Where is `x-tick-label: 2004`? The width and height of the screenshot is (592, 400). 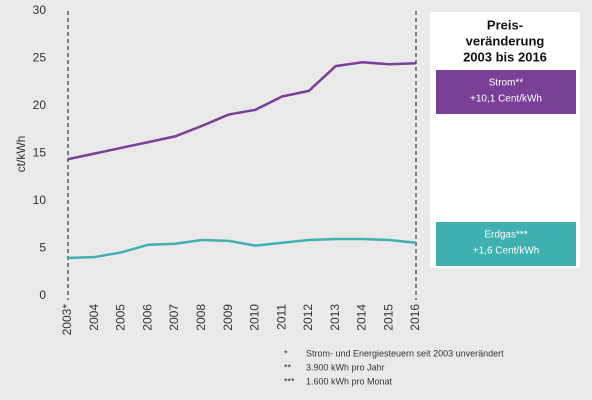
x-tick-label: 2004 is located at coordinates (94, 317).